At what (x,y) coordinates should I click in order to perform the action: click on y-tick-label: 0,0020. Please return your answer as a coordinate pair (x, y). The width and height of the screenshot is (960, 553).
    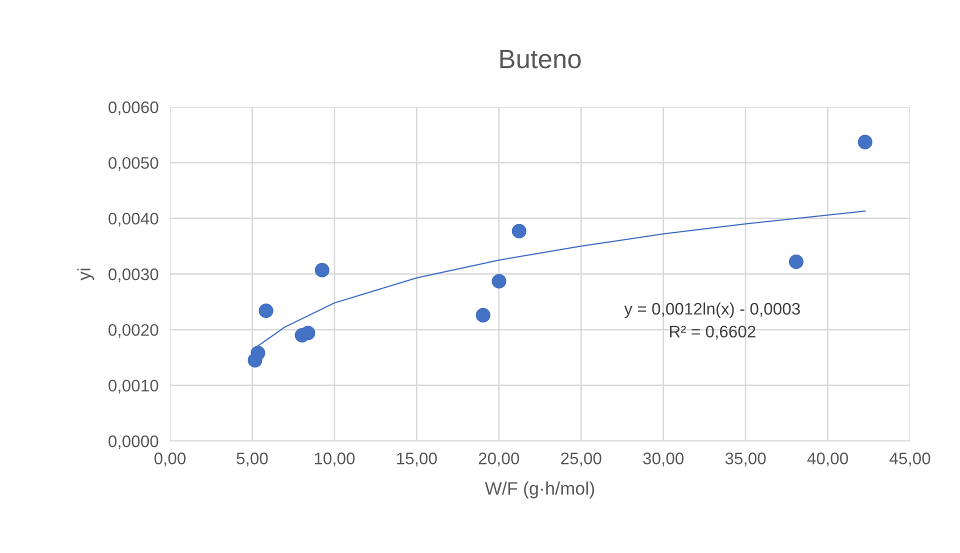
    Looking at the image, I should click on (133, 331).